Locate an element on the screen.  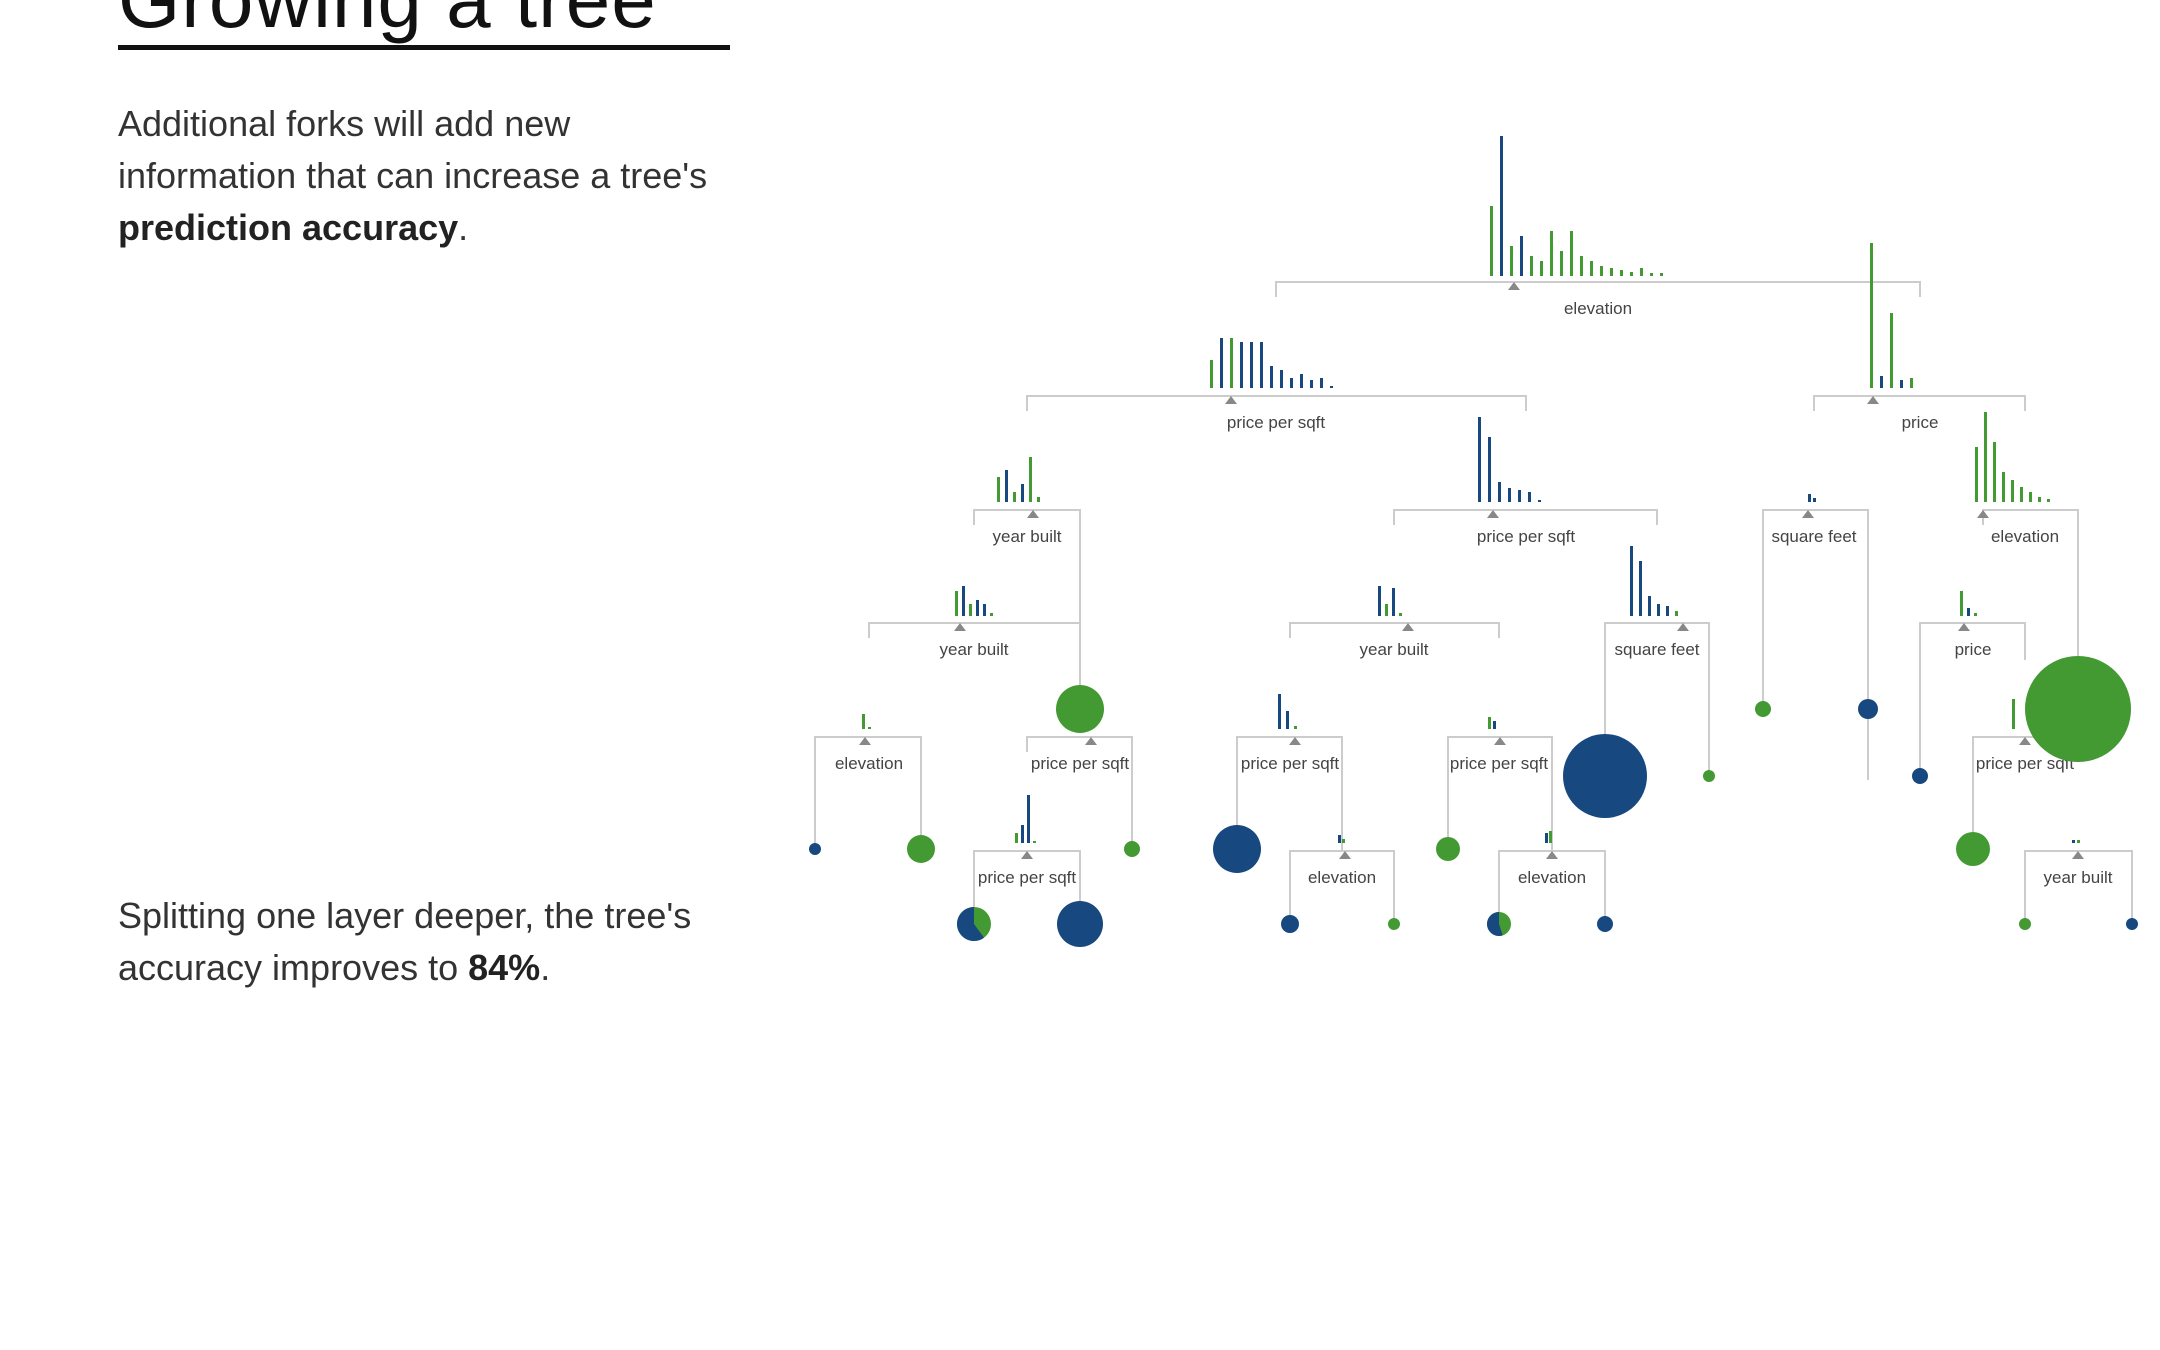
intro-punct: . is located at coordinates (463, 227).